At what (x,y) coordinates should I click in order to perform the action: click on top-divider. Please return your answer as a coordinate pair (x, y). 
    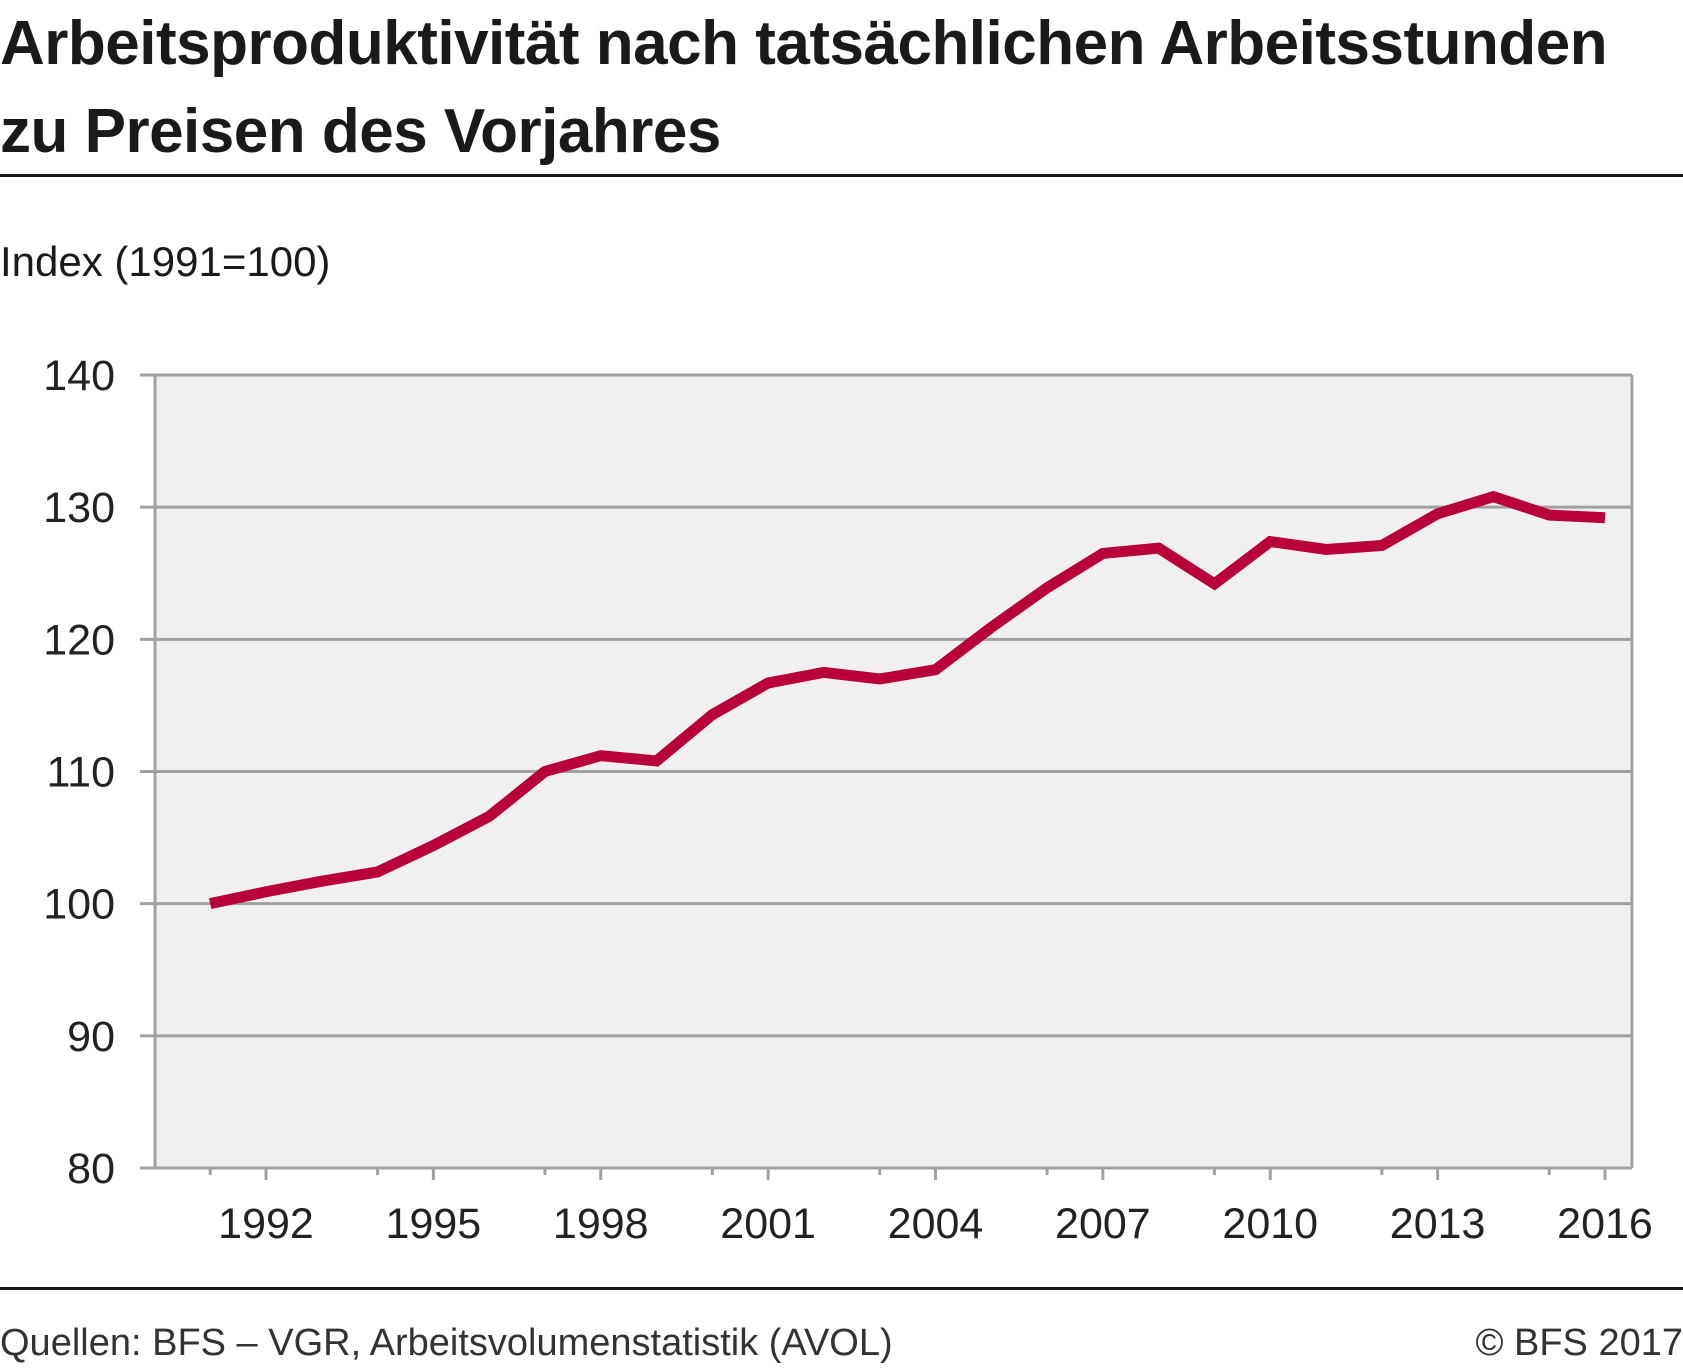
    Looking at the image, I should click on (841, 175).